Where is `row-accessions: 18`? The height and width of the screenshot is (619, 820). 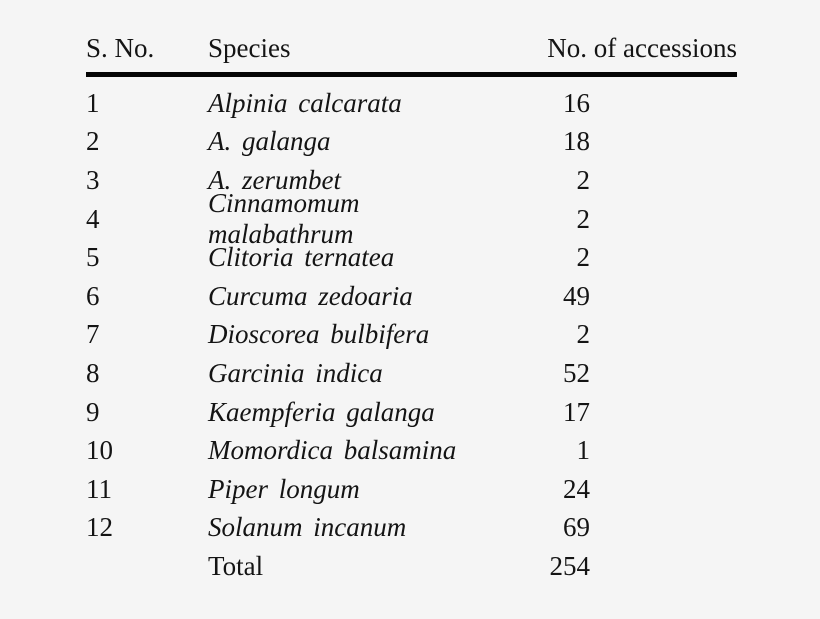 row-accessions: 18 is located at coordinates (576, 141).